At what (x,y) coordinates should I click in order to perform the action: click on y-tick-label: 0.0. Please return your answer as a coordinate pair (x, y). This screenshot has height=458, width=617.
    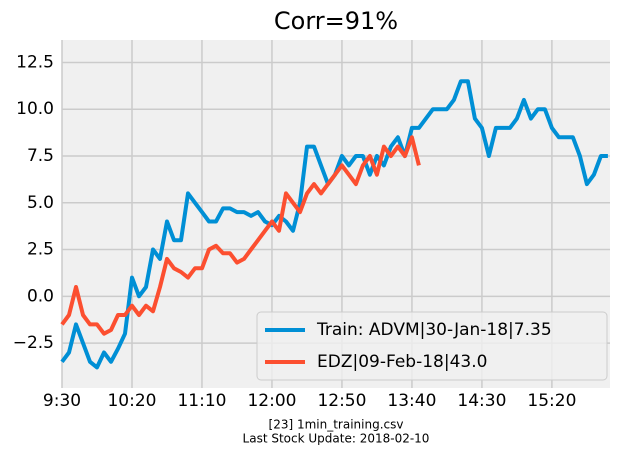
    Looking at the image, I should click on (40, 296).